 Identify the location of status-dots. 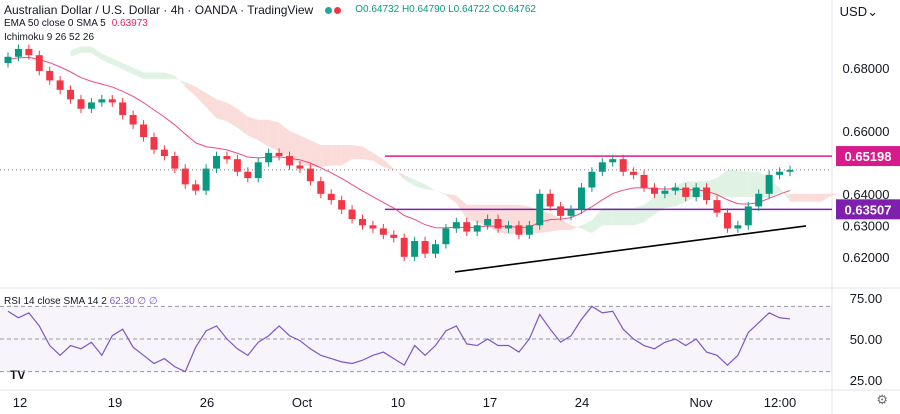
(333, 10).